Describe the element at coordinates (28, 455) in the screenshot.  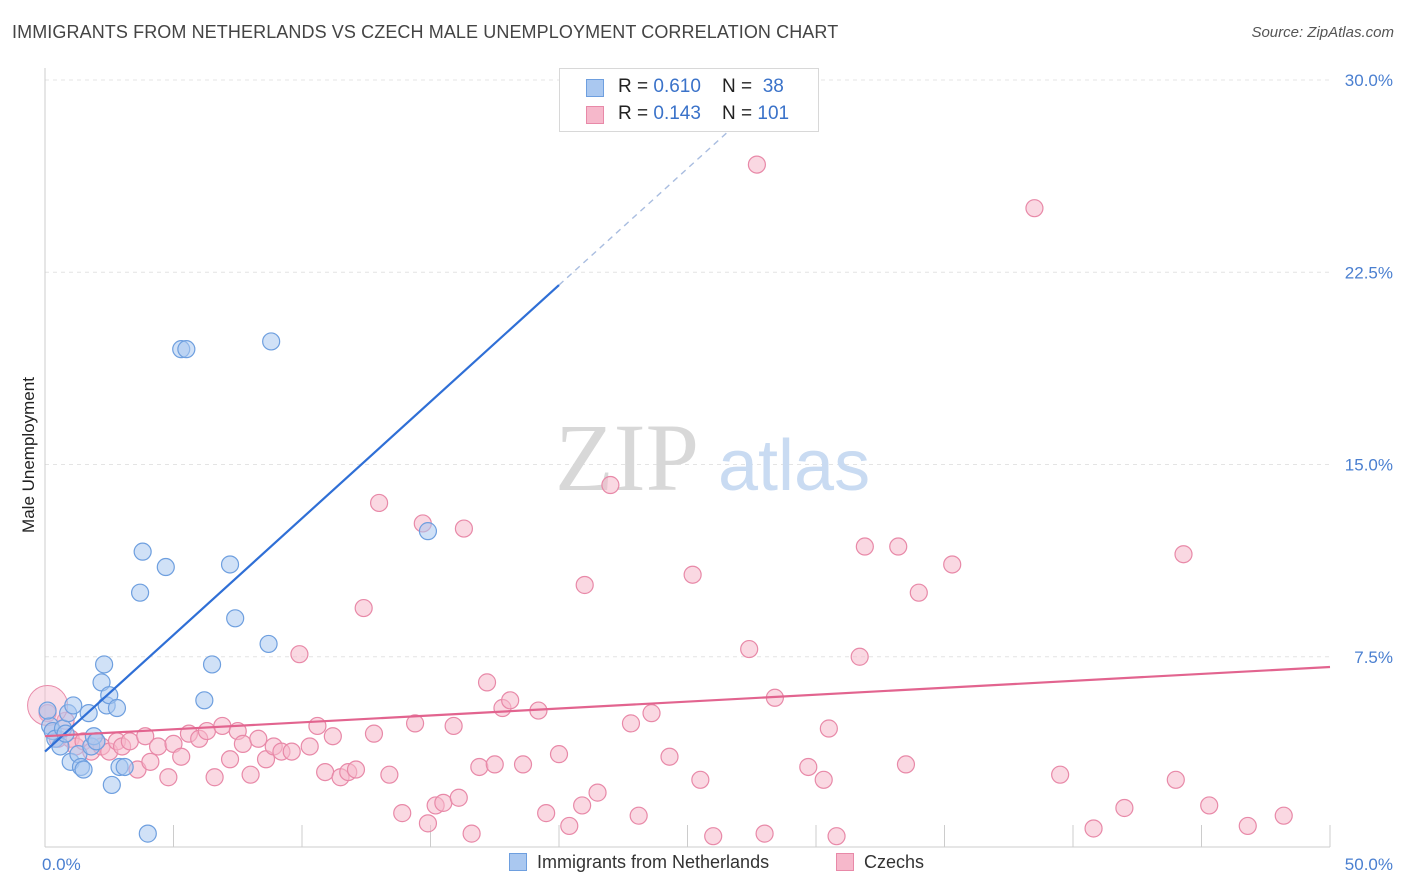
I see `y-axis-label: Male Unemployment` at that location.